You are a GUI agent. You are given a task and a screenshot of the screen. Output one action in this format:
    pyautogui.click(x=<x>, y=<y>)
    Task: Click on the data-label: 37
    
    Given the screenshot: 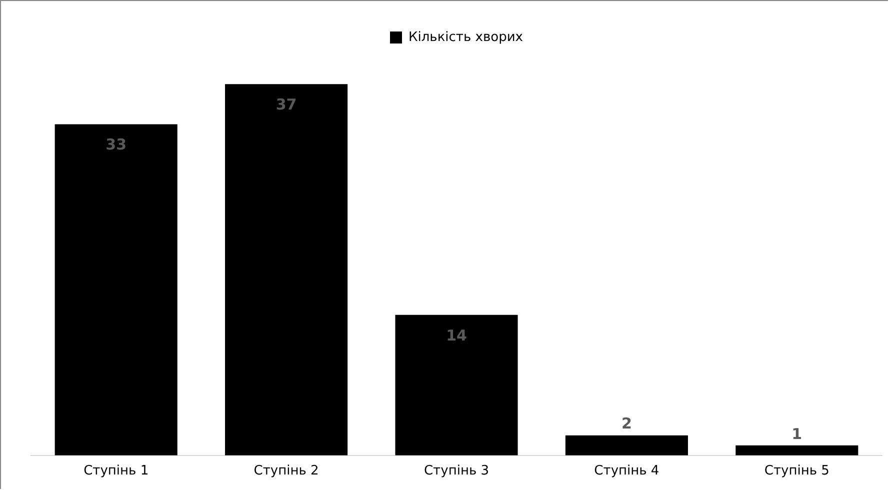 What is the action you would take?
    pyautogui.click(x=286, y=104)
    